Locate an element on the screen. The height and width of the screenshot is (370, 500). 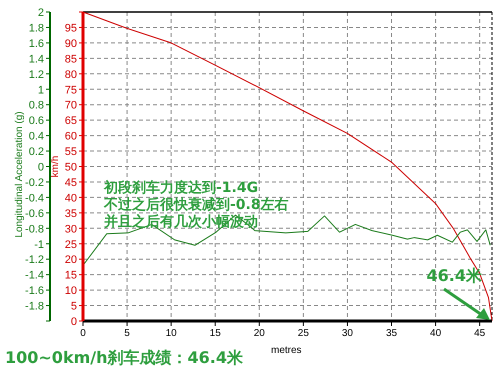
y-tick-label: 1.8 is located at coordinates (36, 28).